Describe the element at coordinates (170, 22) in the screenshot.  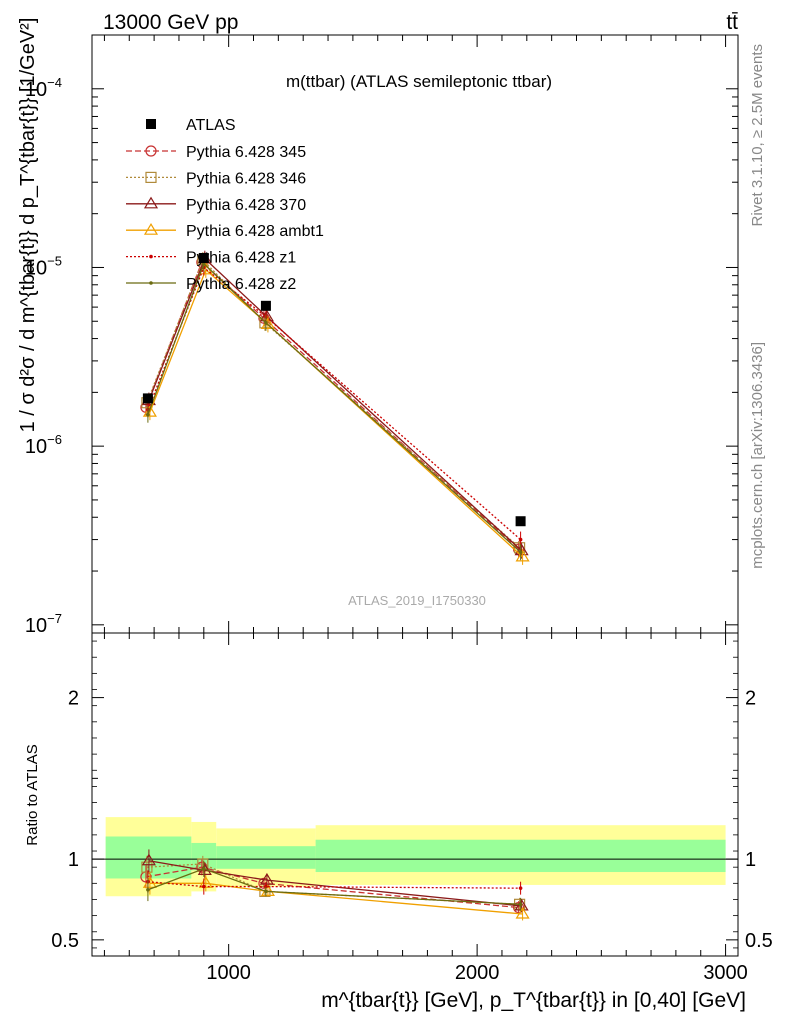
I see `header-energy: 13000 GeV pp` at that location.